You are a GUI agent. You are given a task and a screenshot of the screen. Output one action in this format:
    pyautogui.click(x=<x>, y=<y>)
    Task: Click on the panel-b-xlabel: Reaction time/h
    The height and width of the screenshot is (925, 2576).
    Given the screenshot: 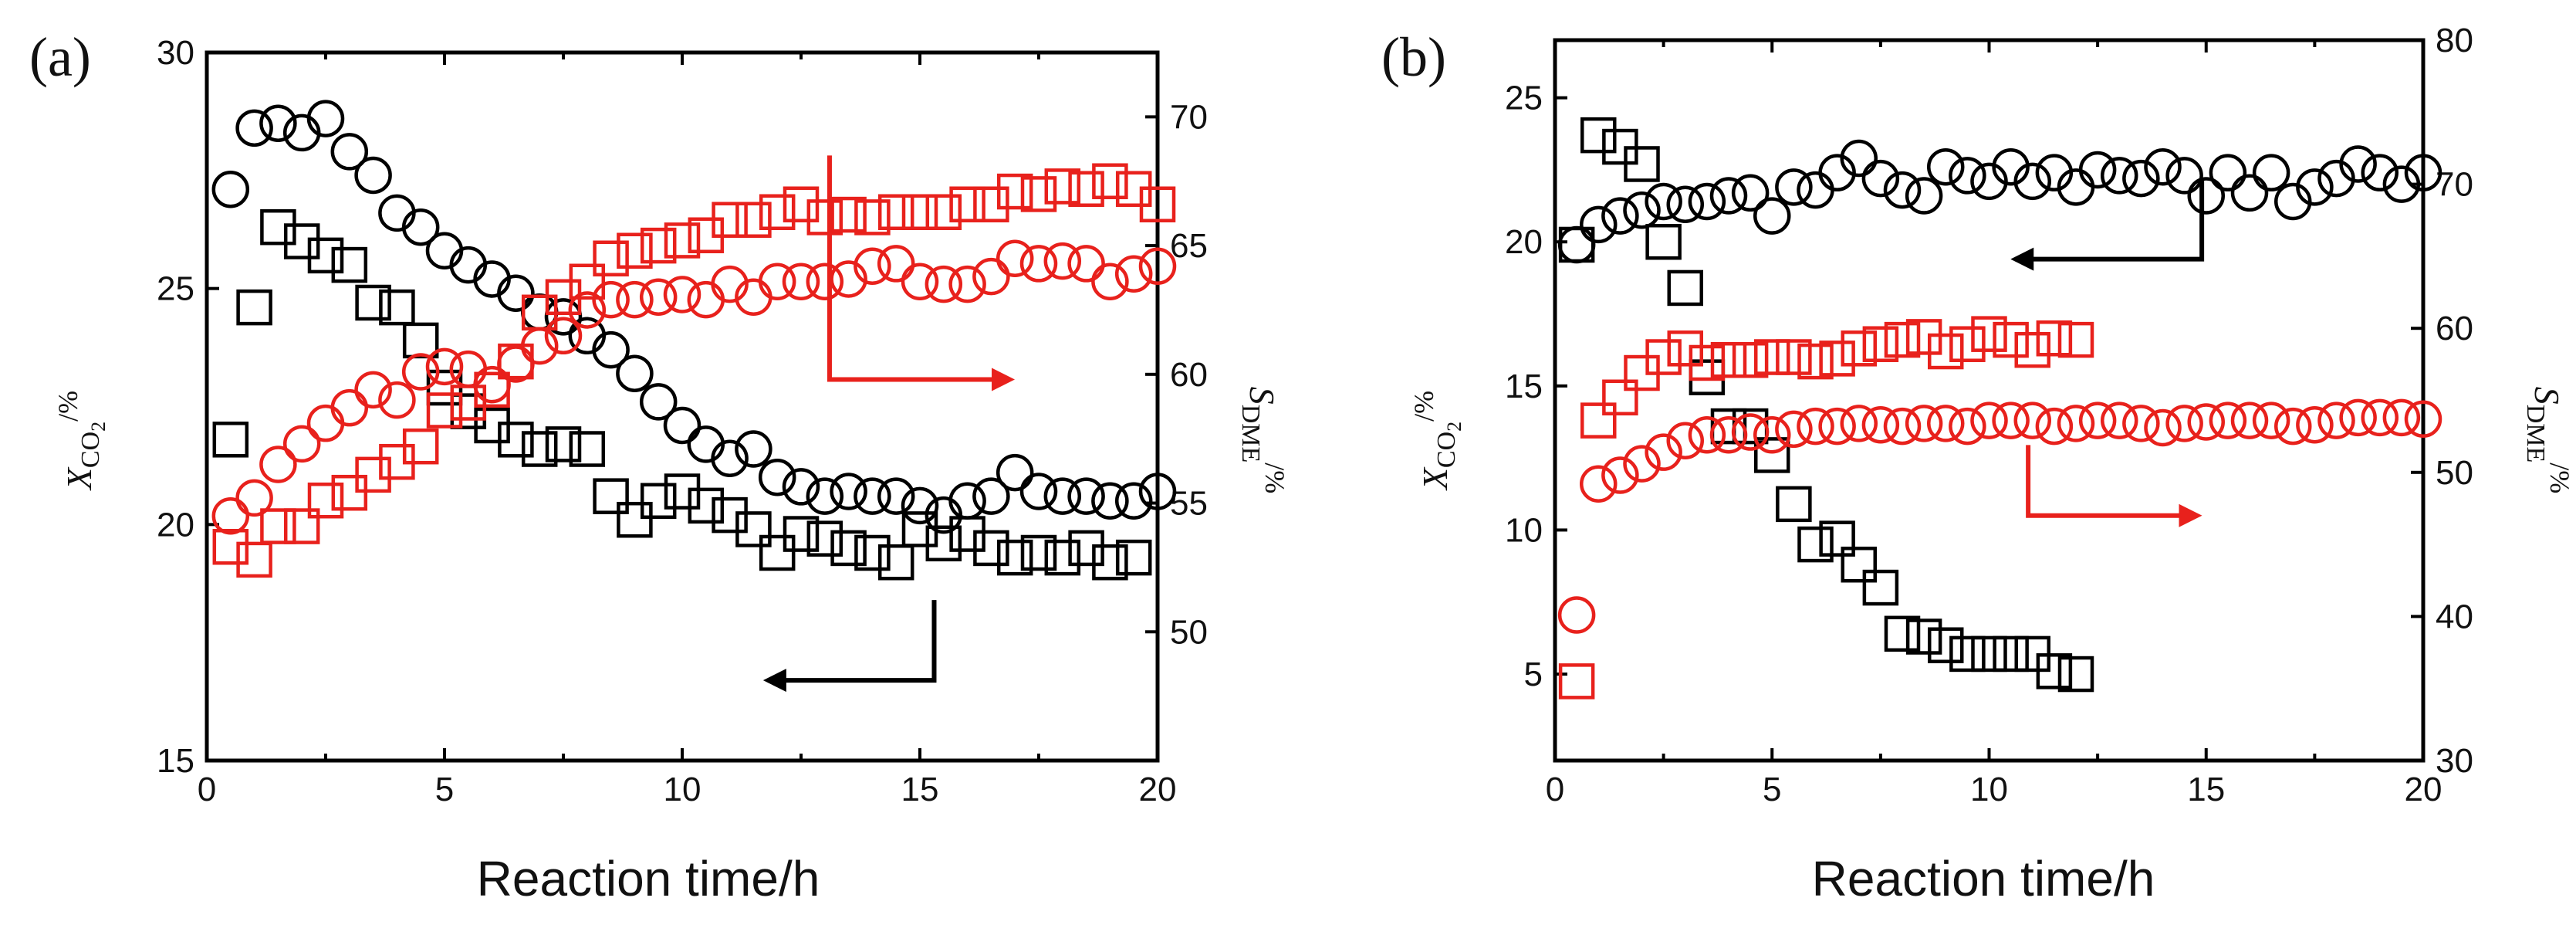 What is the action you would take?
    pyautogui.click(x=1983, y=878)
    